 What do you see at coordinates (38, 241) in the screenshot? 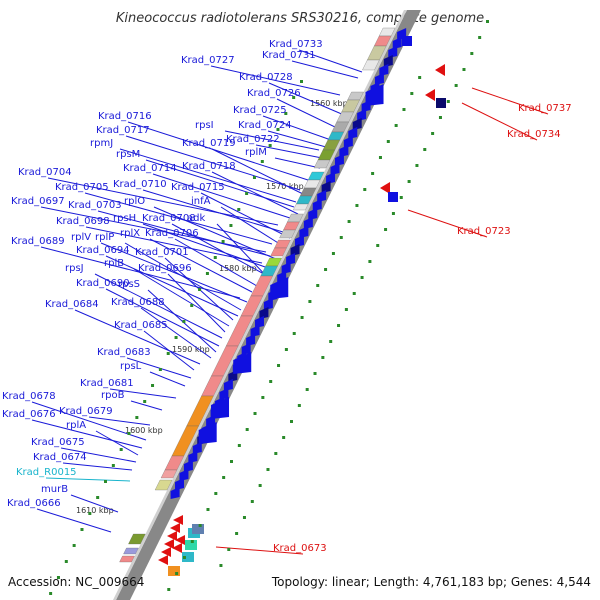
I see `gene-label: Krad_0689` at bounding box center [38, 241].